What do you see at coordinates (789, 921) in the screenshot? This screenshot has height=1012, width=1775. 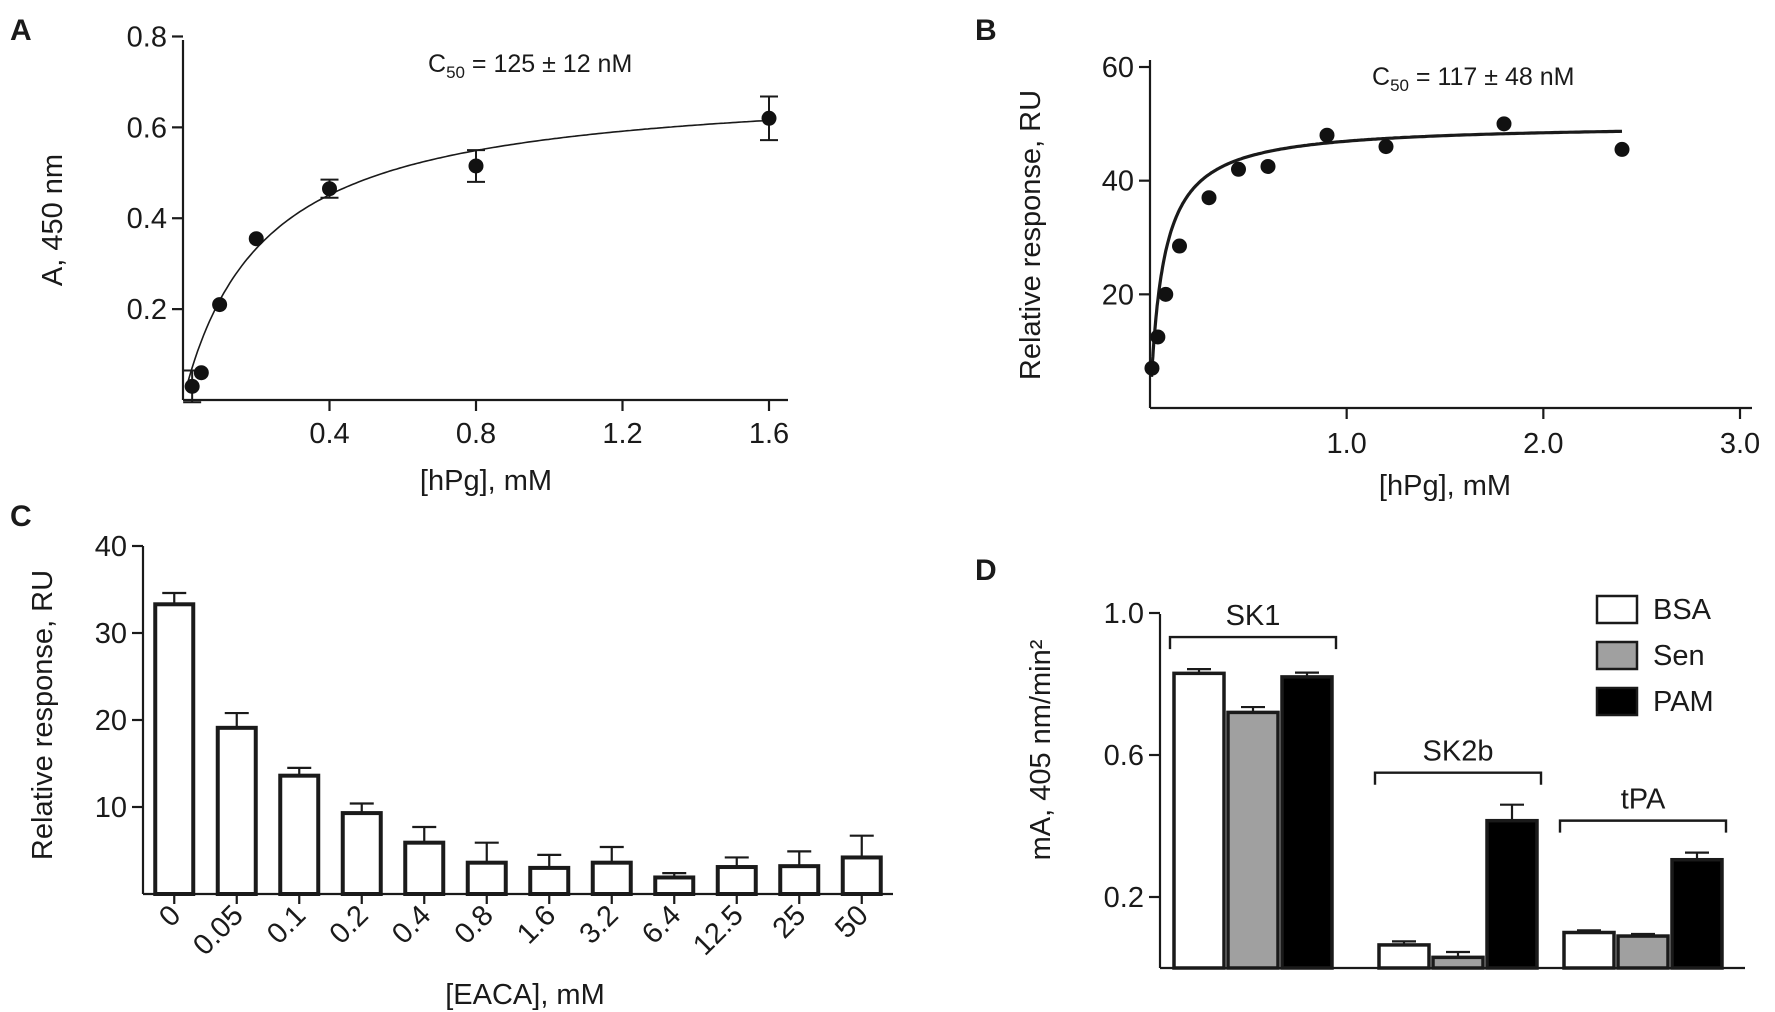 I see `x-tick-label: 25` at bounding box center [789, 921].